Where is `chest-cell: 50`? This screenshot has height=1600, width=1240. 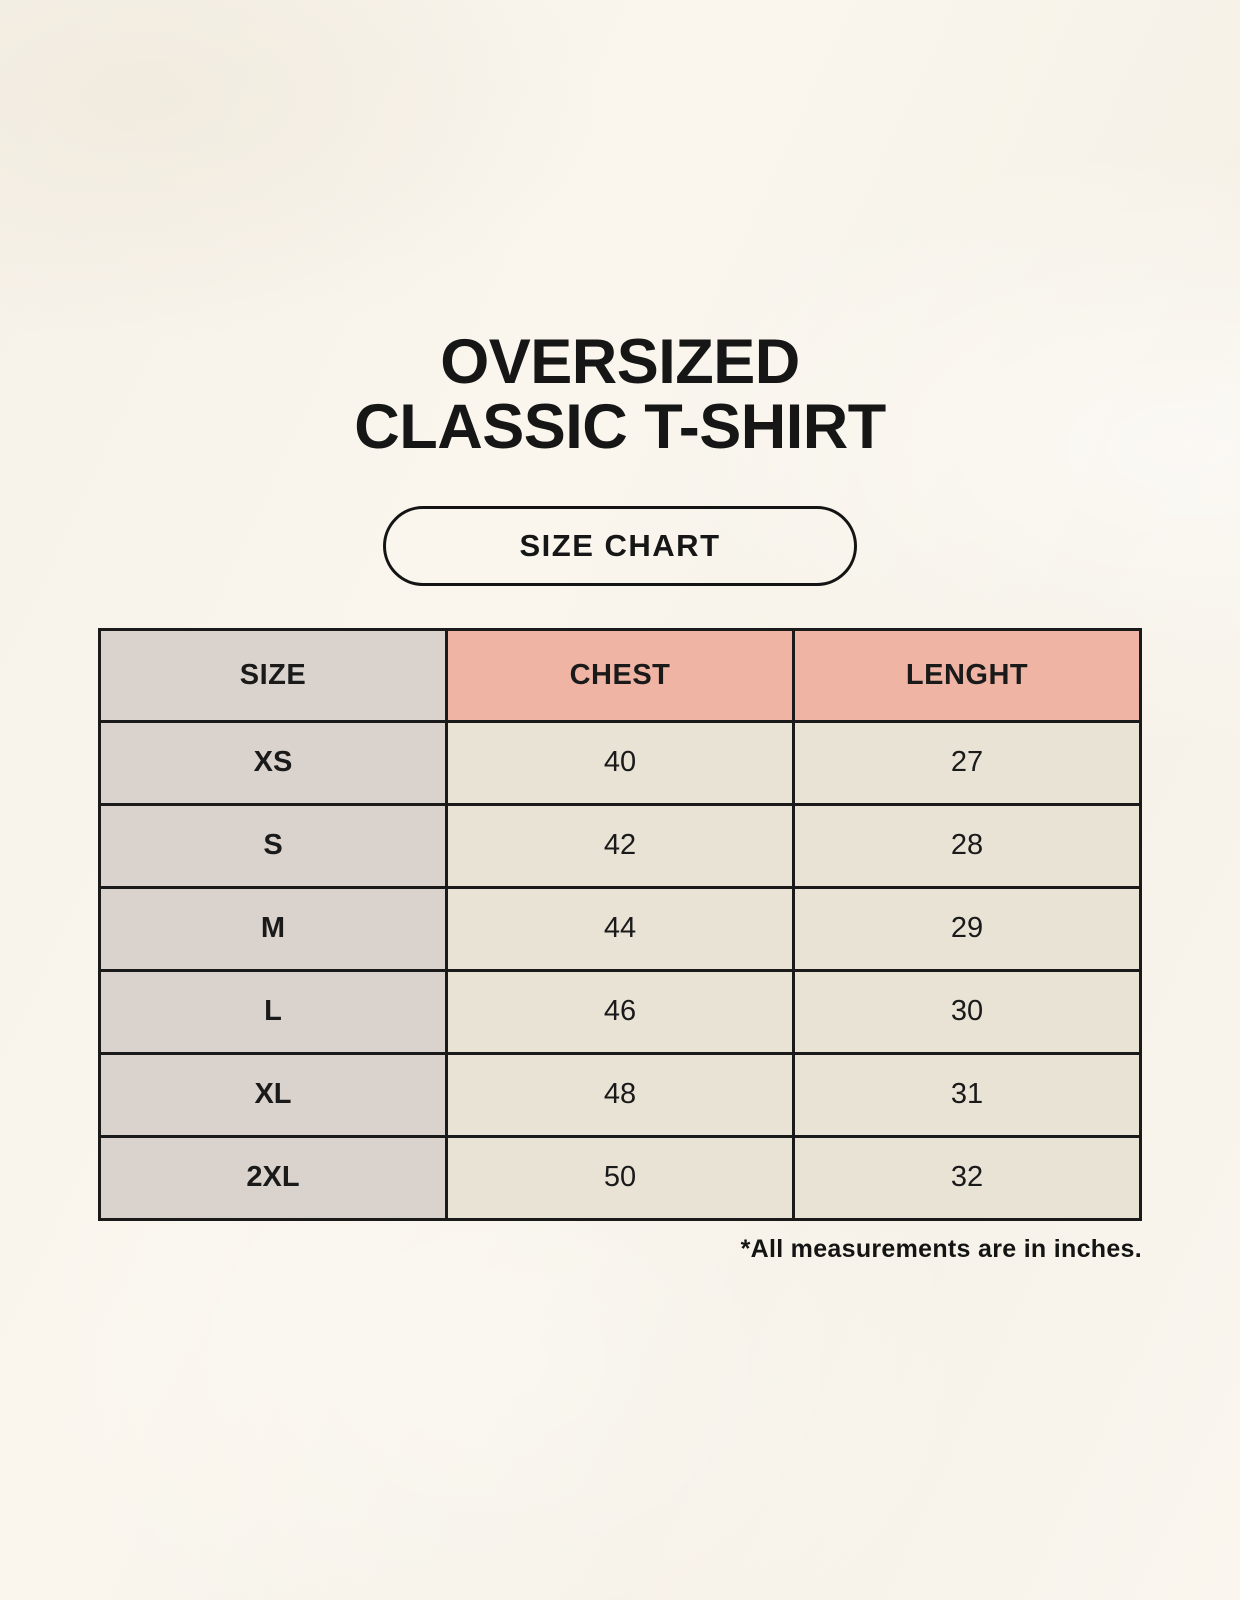 chest-cell: 50 is located at coordinates (620, 1177).